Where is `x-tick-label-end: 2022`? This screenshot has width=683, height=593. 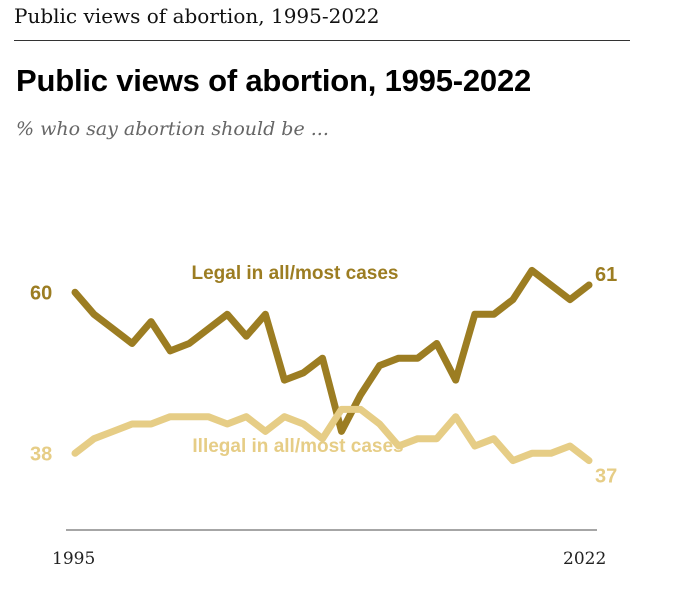
x-tick-label-end: 2022 is located at coordinates (584, 559).